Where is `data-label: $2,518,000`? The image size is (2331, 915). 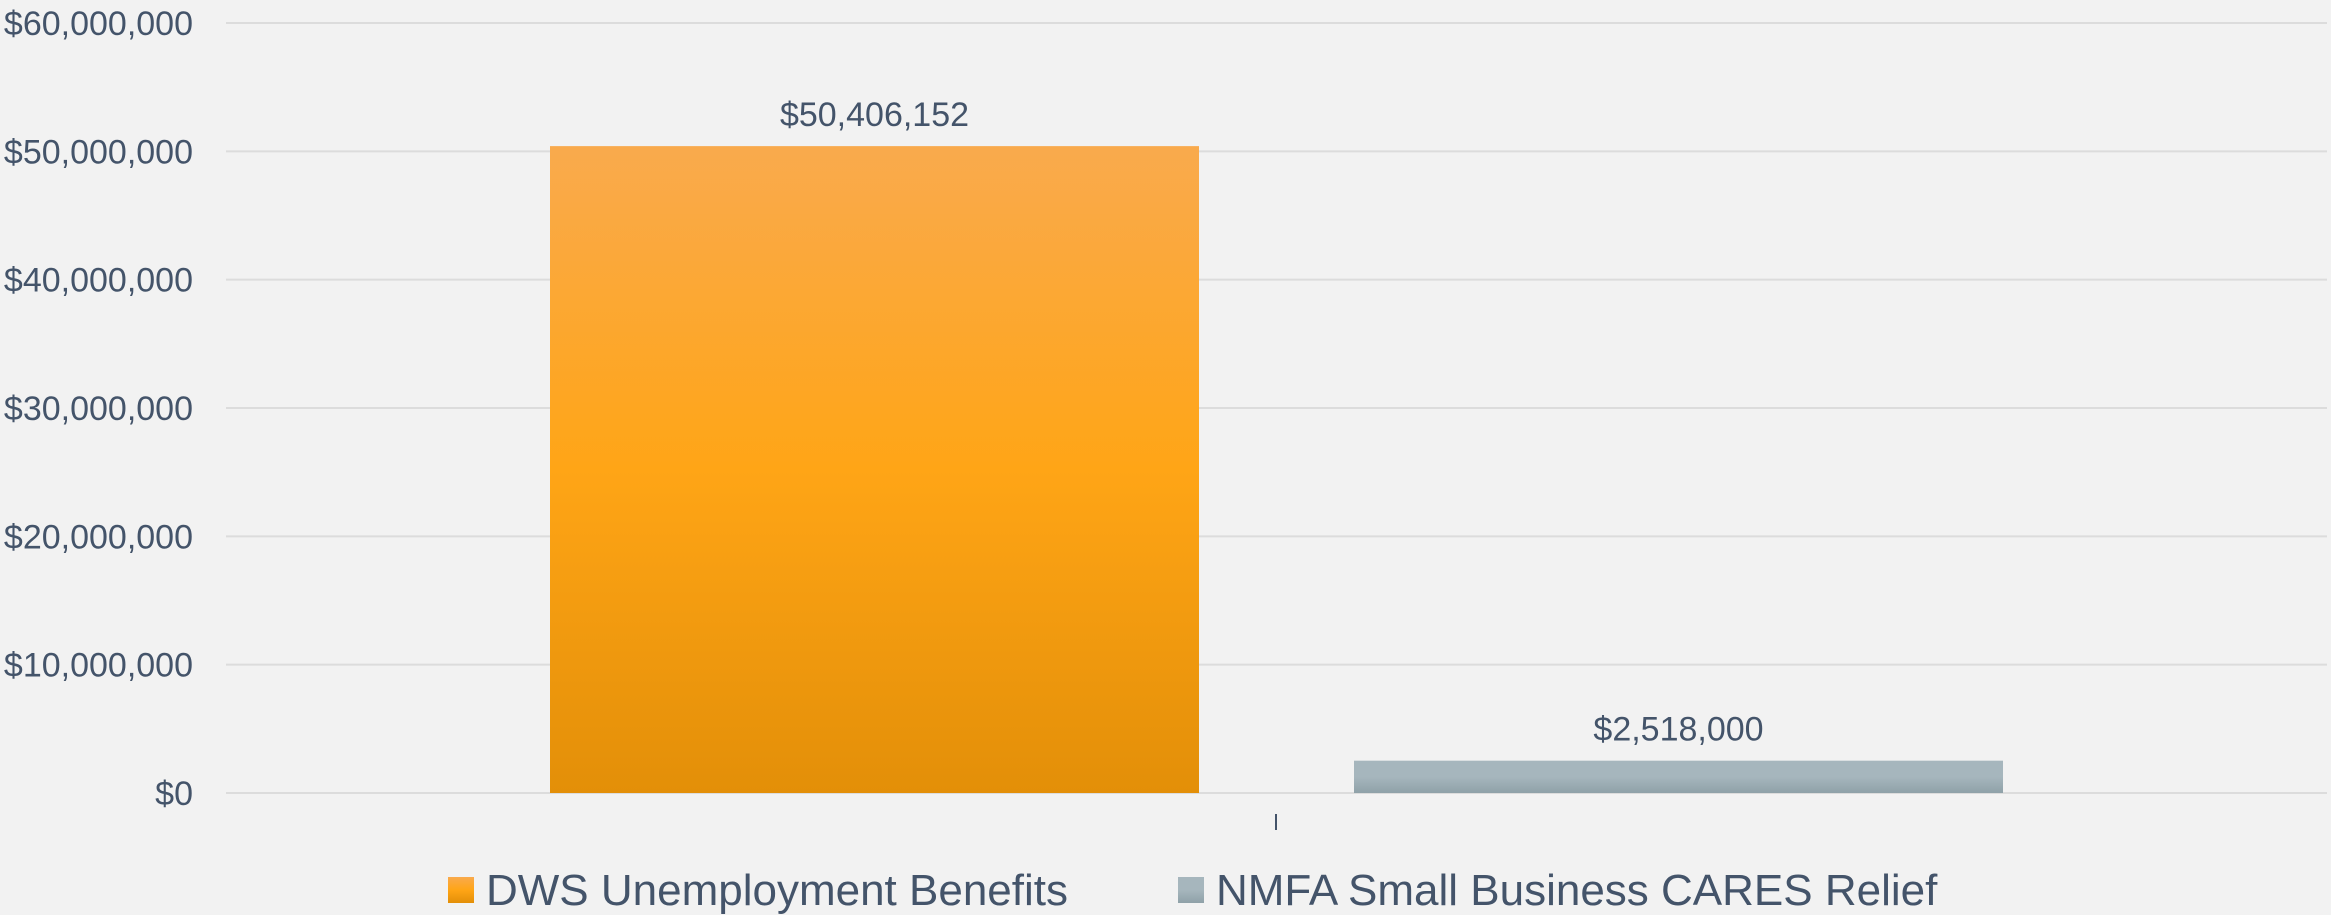 data-label: $2,518,000 is located at coordinates (1678, 730).